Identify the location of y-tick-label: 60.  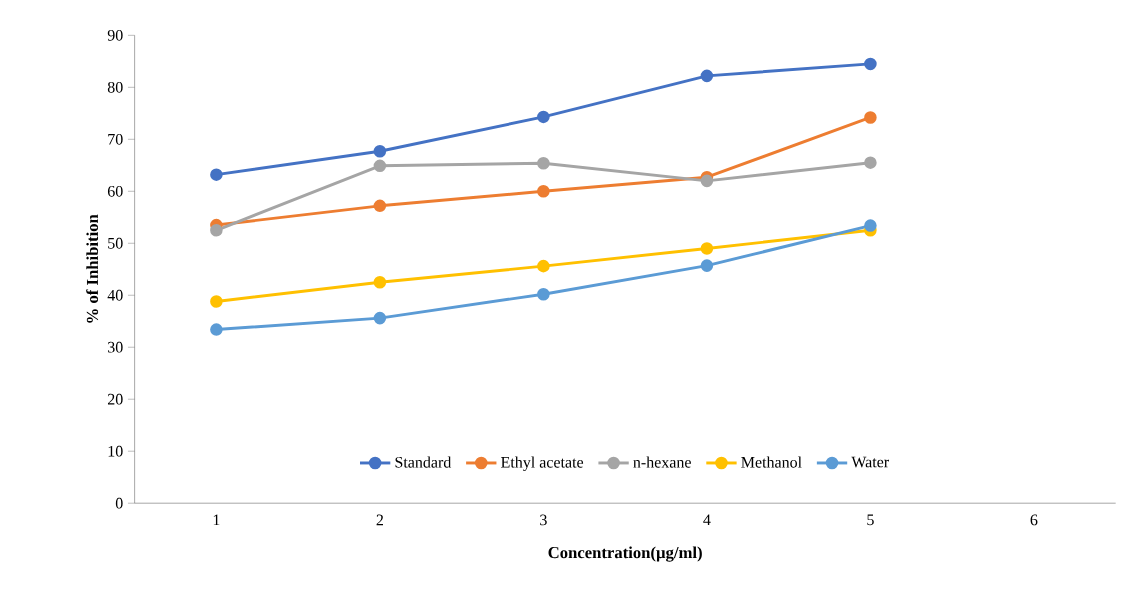
(115, 191).